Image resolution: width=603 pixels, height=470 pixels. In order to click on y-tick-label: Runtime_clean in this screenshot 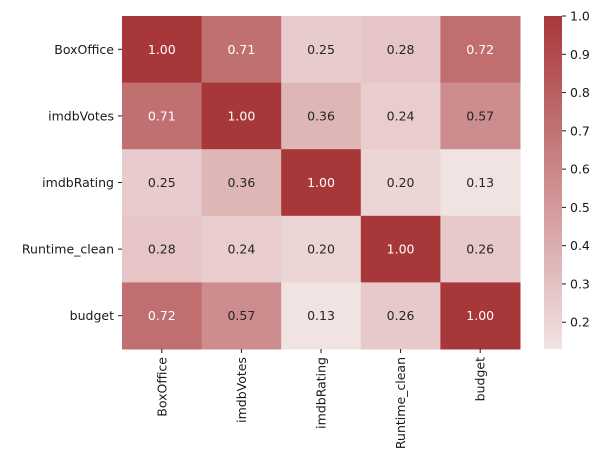, I will do `click(68, 249)`.